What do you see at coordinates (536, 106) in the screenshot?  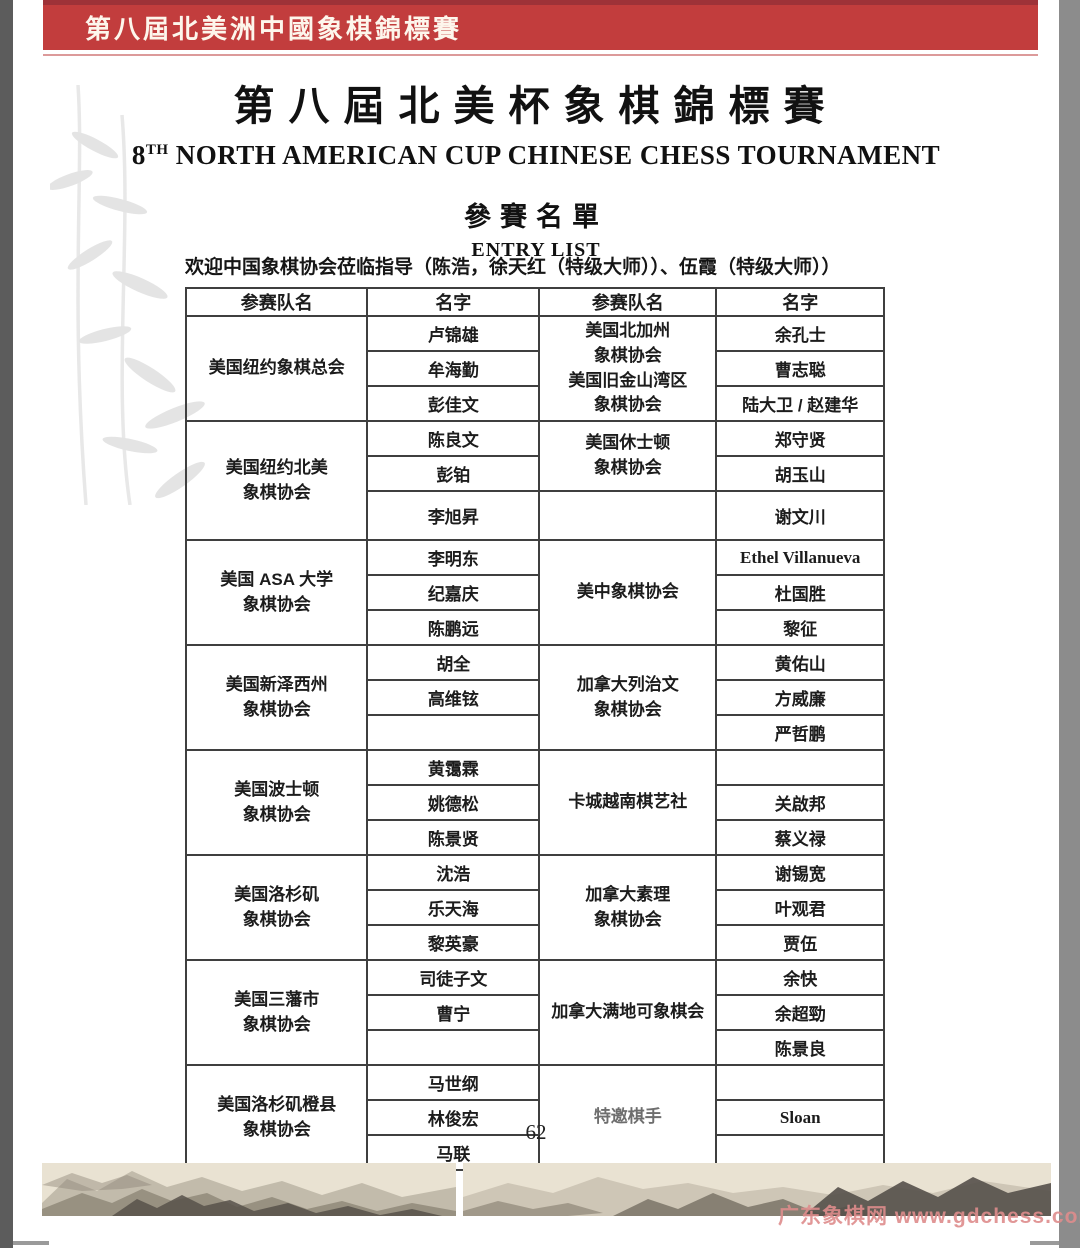 I see `page-title-cn: 第八屆北美杯象棋錦標賽` at bounding box center [536, 106].